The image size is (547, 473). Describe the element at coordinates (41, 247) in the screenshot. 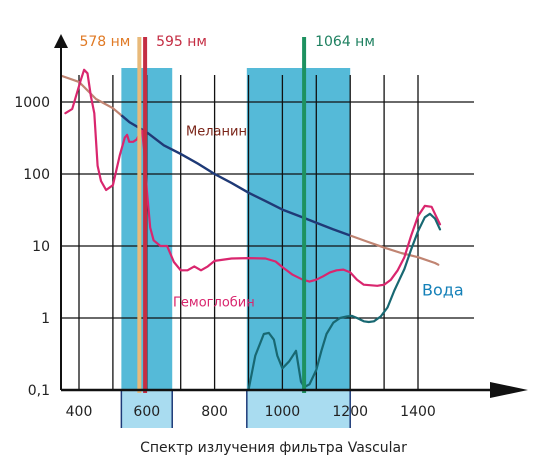

I see `y-tick-label: 10` at that location.